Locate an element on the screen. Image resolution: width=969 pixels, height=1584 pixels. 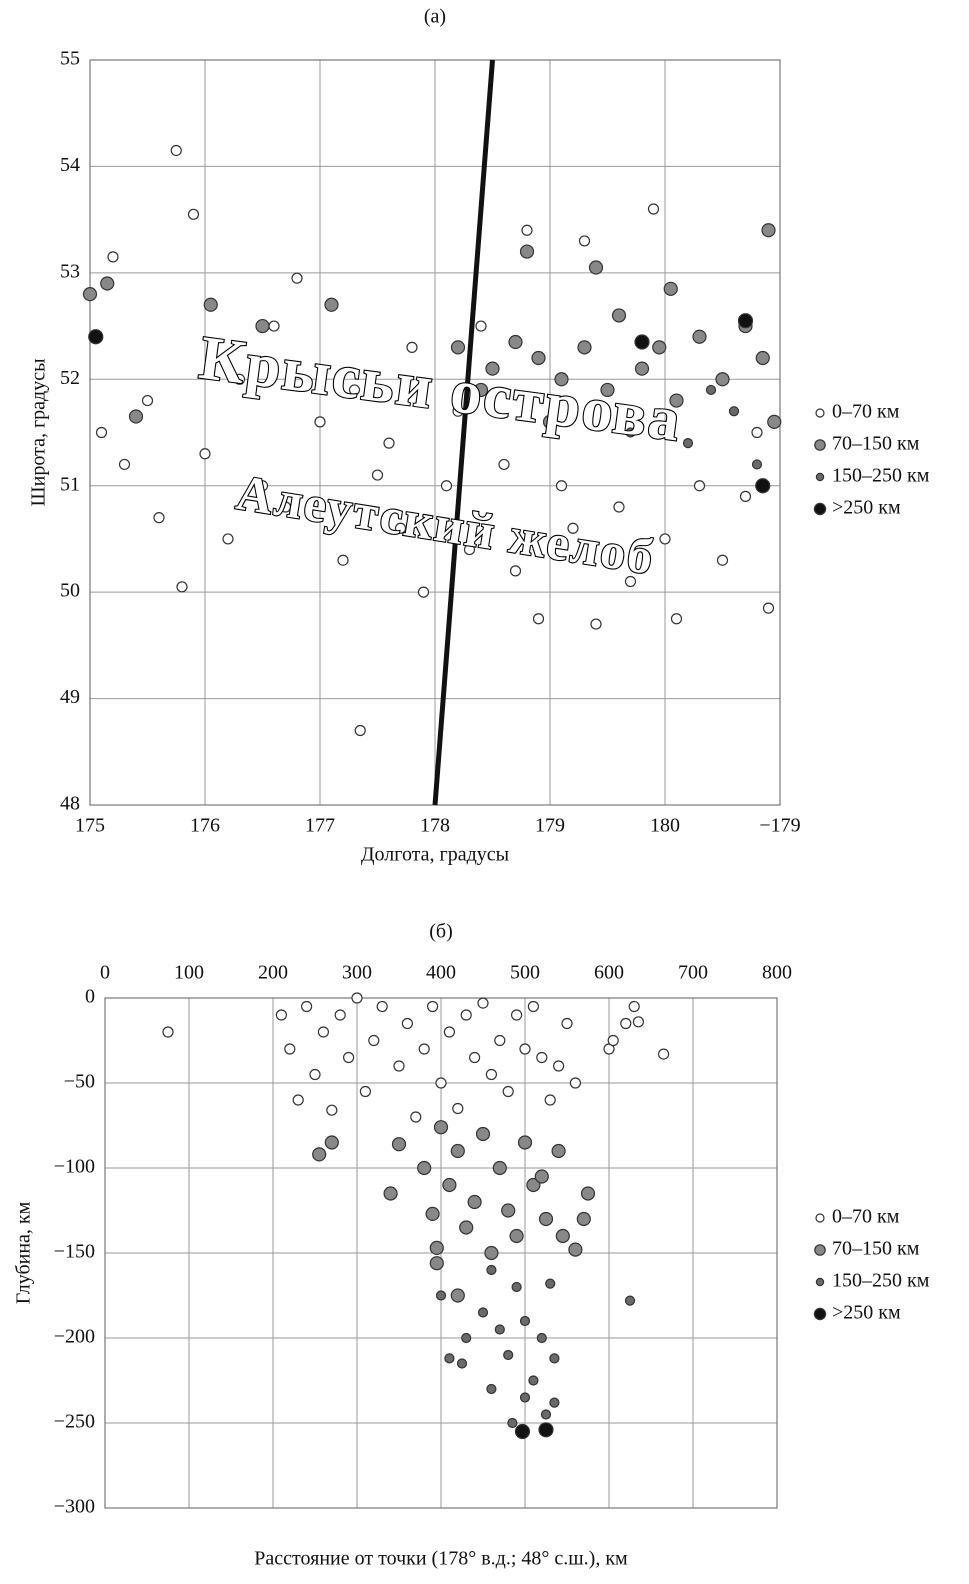
y-axis-label: Глубина, км is located at coordinates (24, 1252).